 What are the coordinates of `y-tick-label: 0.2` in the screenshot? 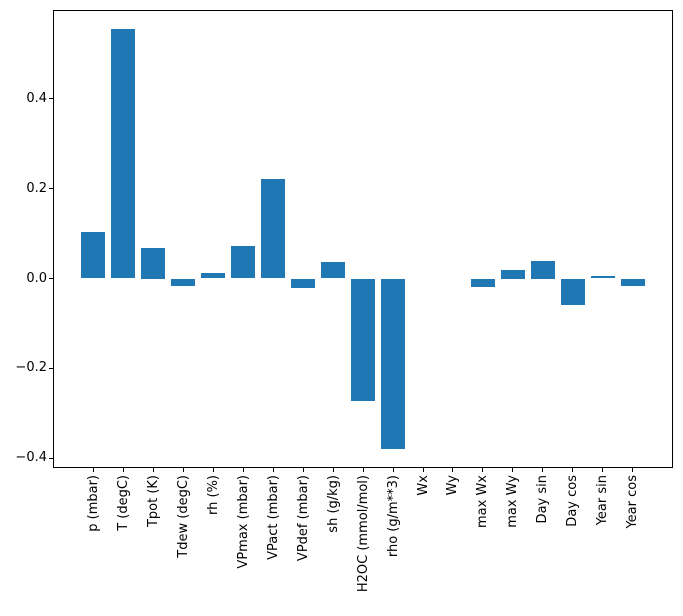 It's located at (36, 188).